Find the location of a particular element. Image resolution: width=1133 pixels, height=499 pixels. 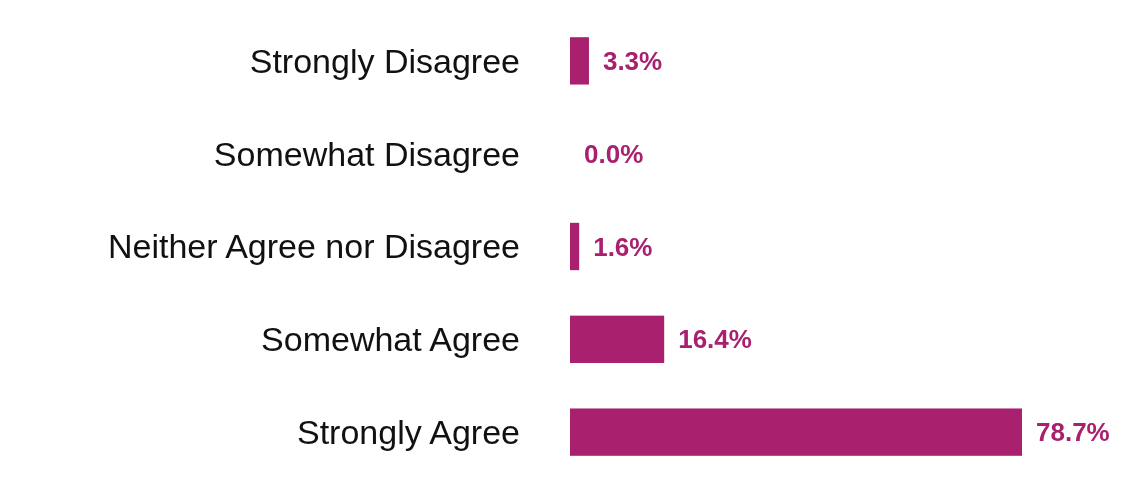

y-tick-label: Strongly Agree is located at coordinates (408, 432).